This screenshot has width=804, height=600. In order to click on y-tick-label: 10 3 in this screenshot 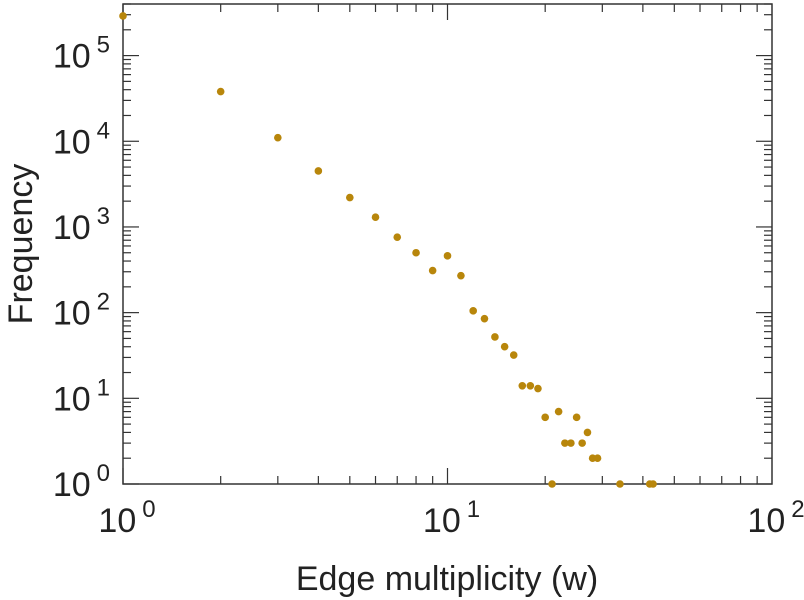, I will do `click(81, 225)`.